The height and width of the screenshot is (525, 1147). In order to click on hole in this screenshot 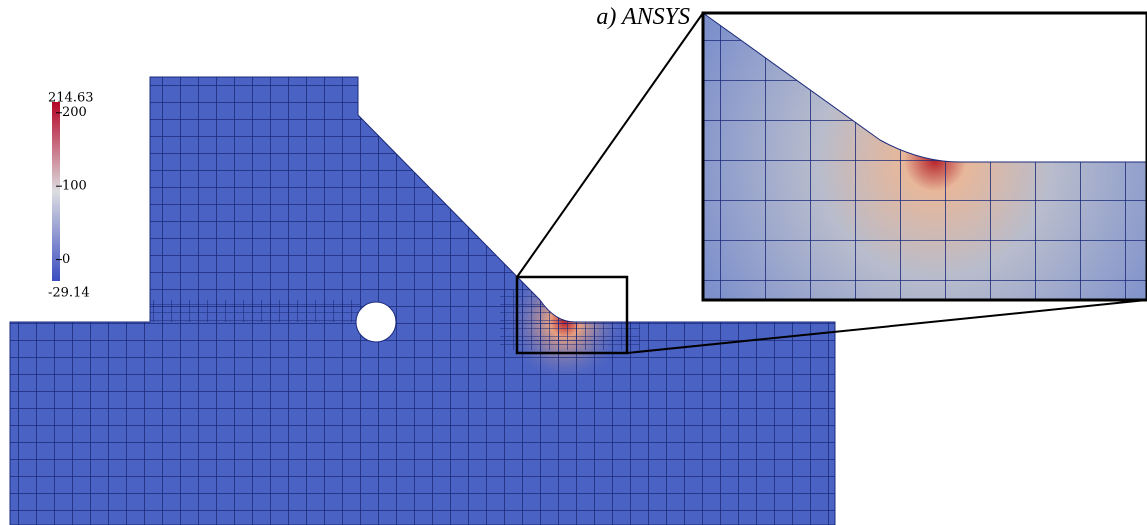, I will do `click(376, 322)`.